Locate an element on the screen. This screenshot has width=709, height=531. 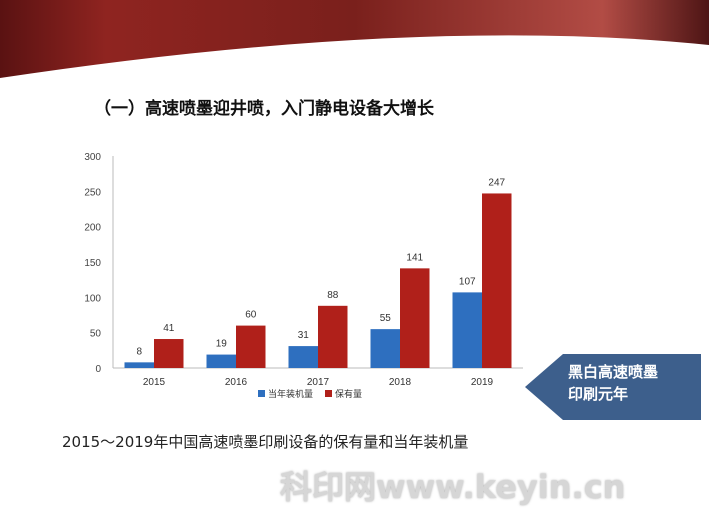
y-tick-label: 100 is located at coordinates (92, 298).